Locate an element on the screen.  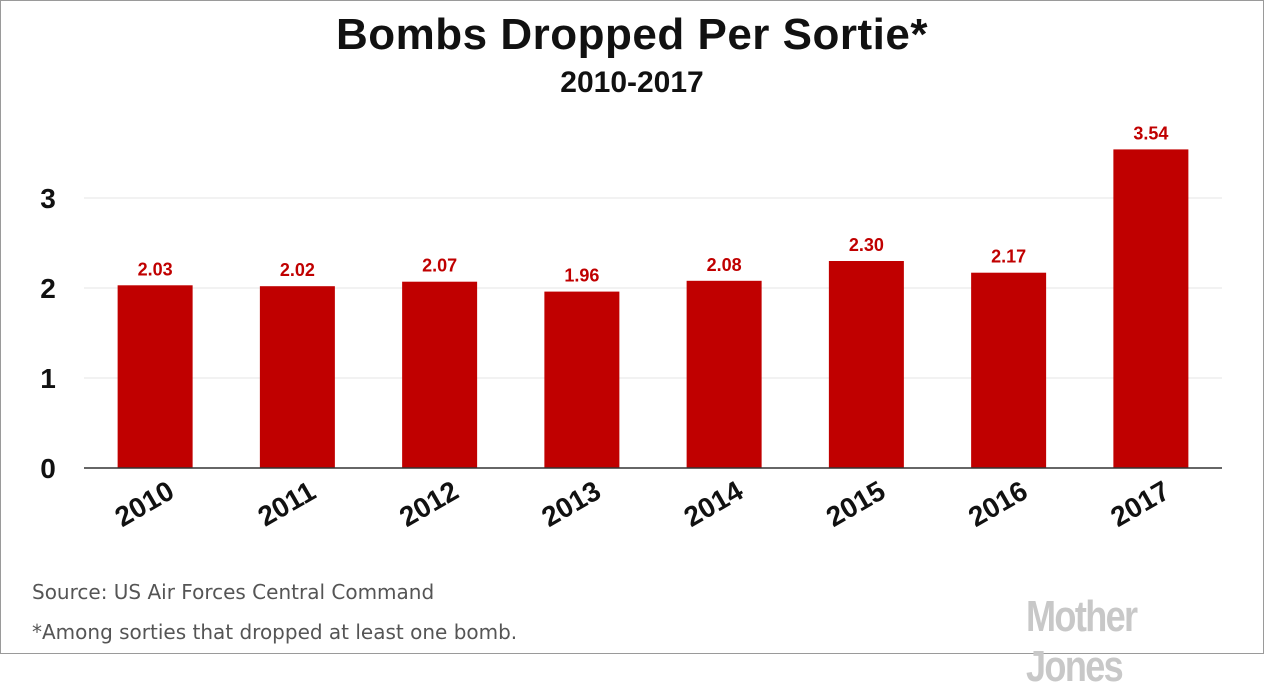
data-label: 2.07 is located at coordinates (439, 266).